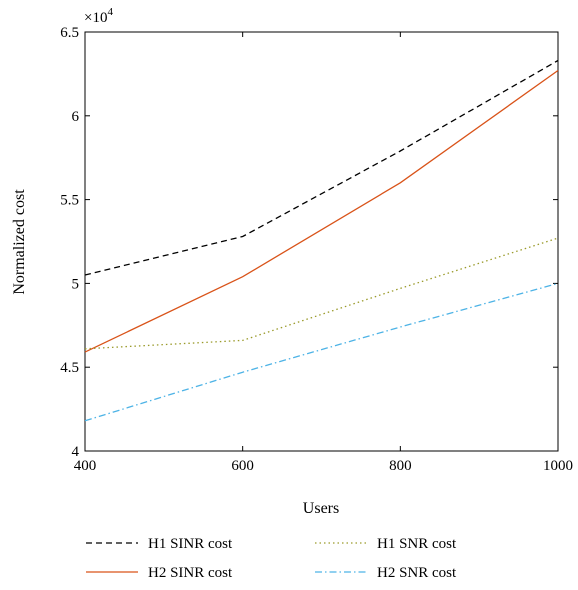  Describe the element at coordinates (19, 242) in the screenshot. I see `y-axis-title: Normalized cost` at that location.